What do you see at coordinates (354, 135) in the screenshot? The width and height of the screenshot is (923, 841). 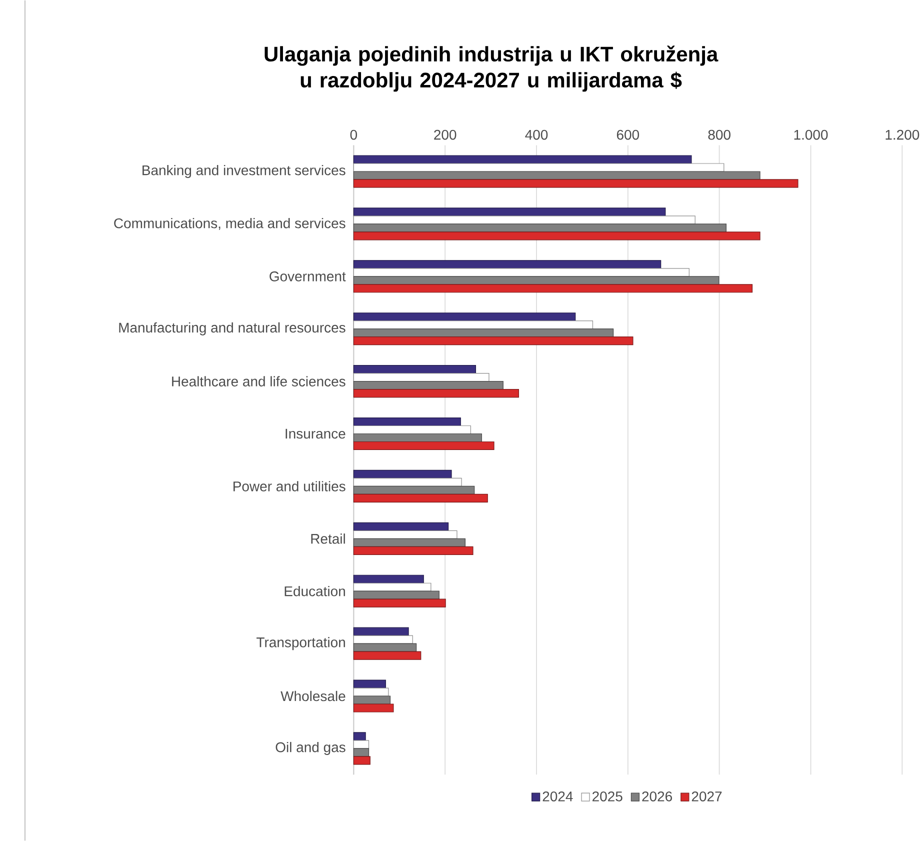 I see `x-tick-label: 0` at bounding box center [354, 135].